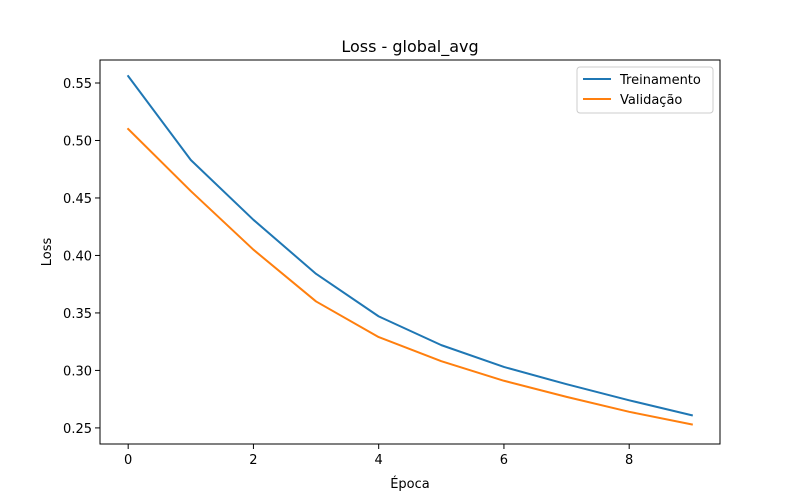 The height and width of the screenshot is (500, 800). Describe the element at coordinates (77, 141) in the screenshot. I see `y-tick-label: 0.50` at that location.